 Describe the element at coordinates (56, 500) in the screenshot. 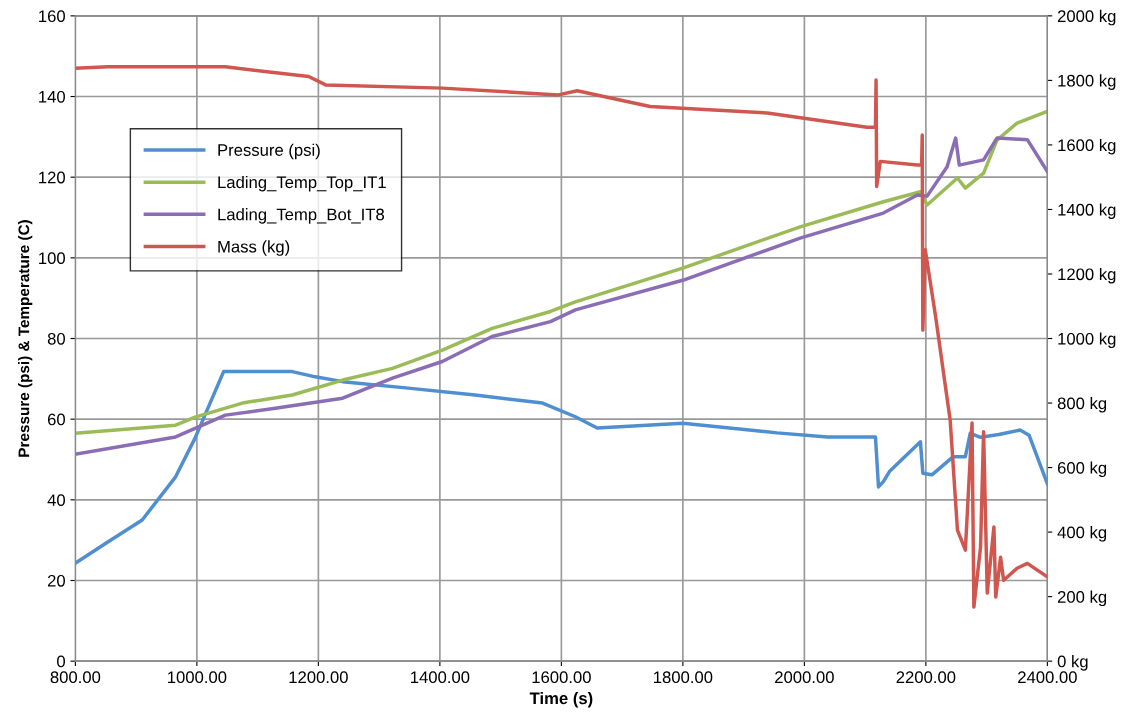

I see `y-tick-label: 40` at that location.